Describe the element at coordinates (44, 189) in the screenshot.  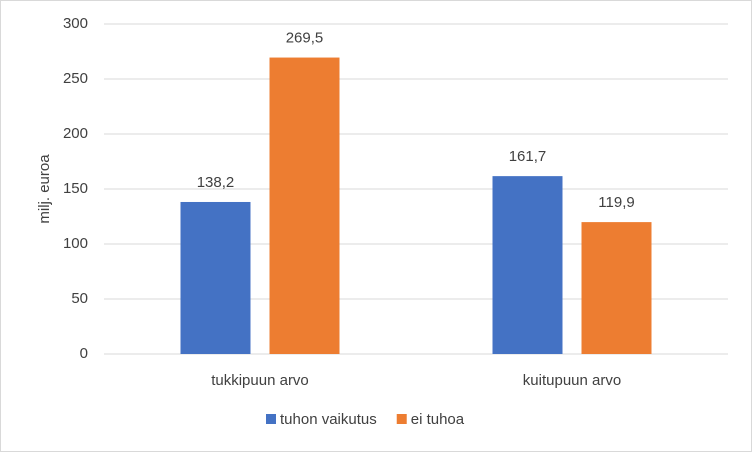
I see `y-axis-label: milj. euroa` at that location.